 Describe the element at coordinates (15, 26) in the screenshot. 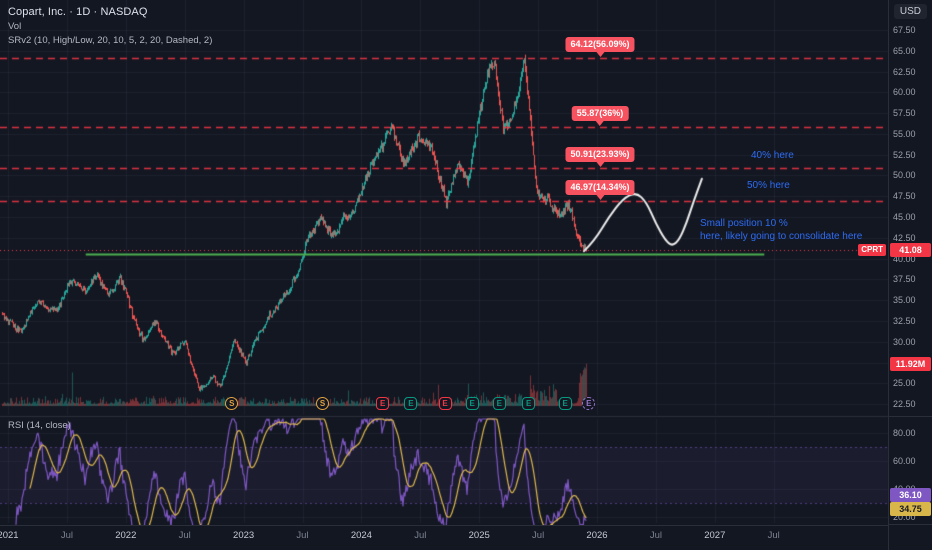

I see `volume-indicator-label: Vol` at that location.